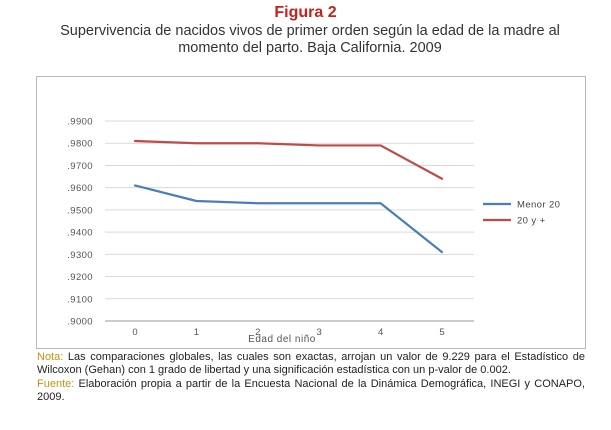  Describe the element at coordinates (80, 210) in the screenshot. I see `y-tick-label: .9500` at that location.